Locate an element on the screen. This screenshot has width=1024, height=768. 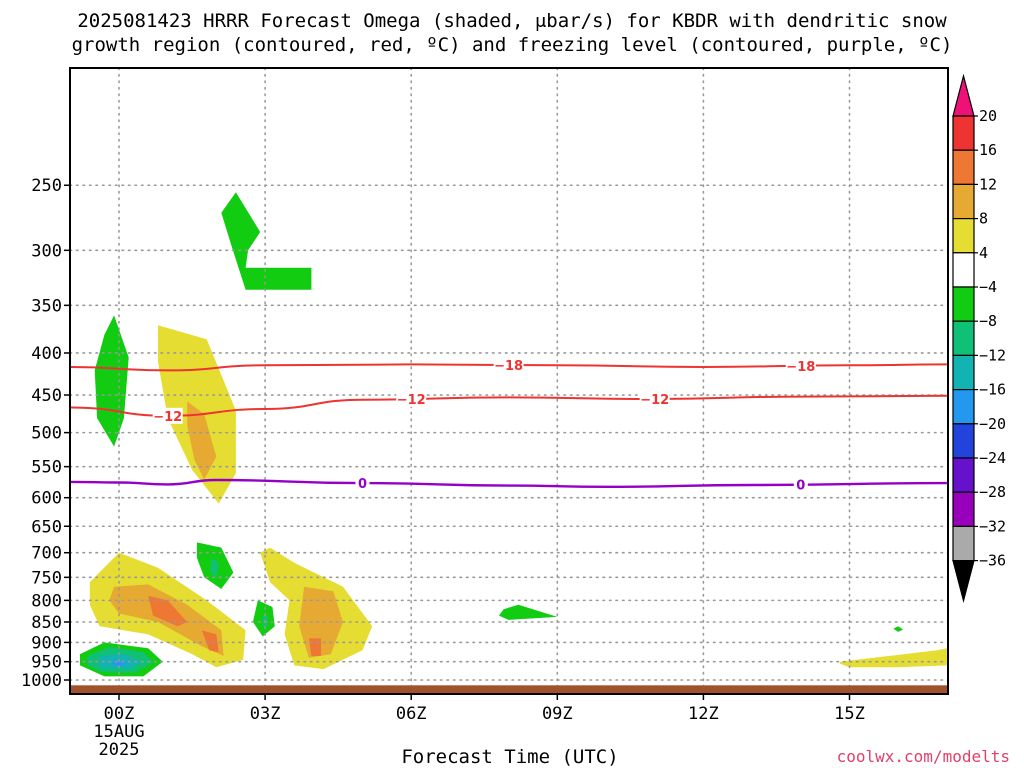
colorbar-label: 16 is located at coordinates (988, 150).